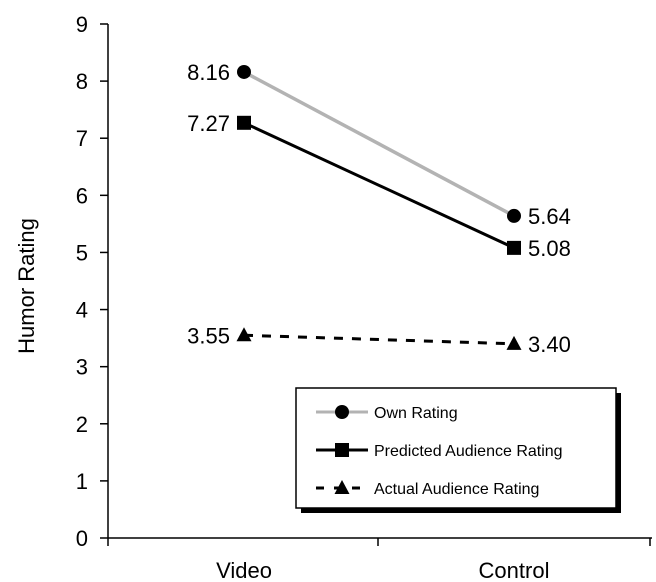 The height and width of the screenshot is (582, 656). What do you see at coordinates (244, 570) in the screenshot?
I see `x-category-label: Video` at bounding box center [244, 570].